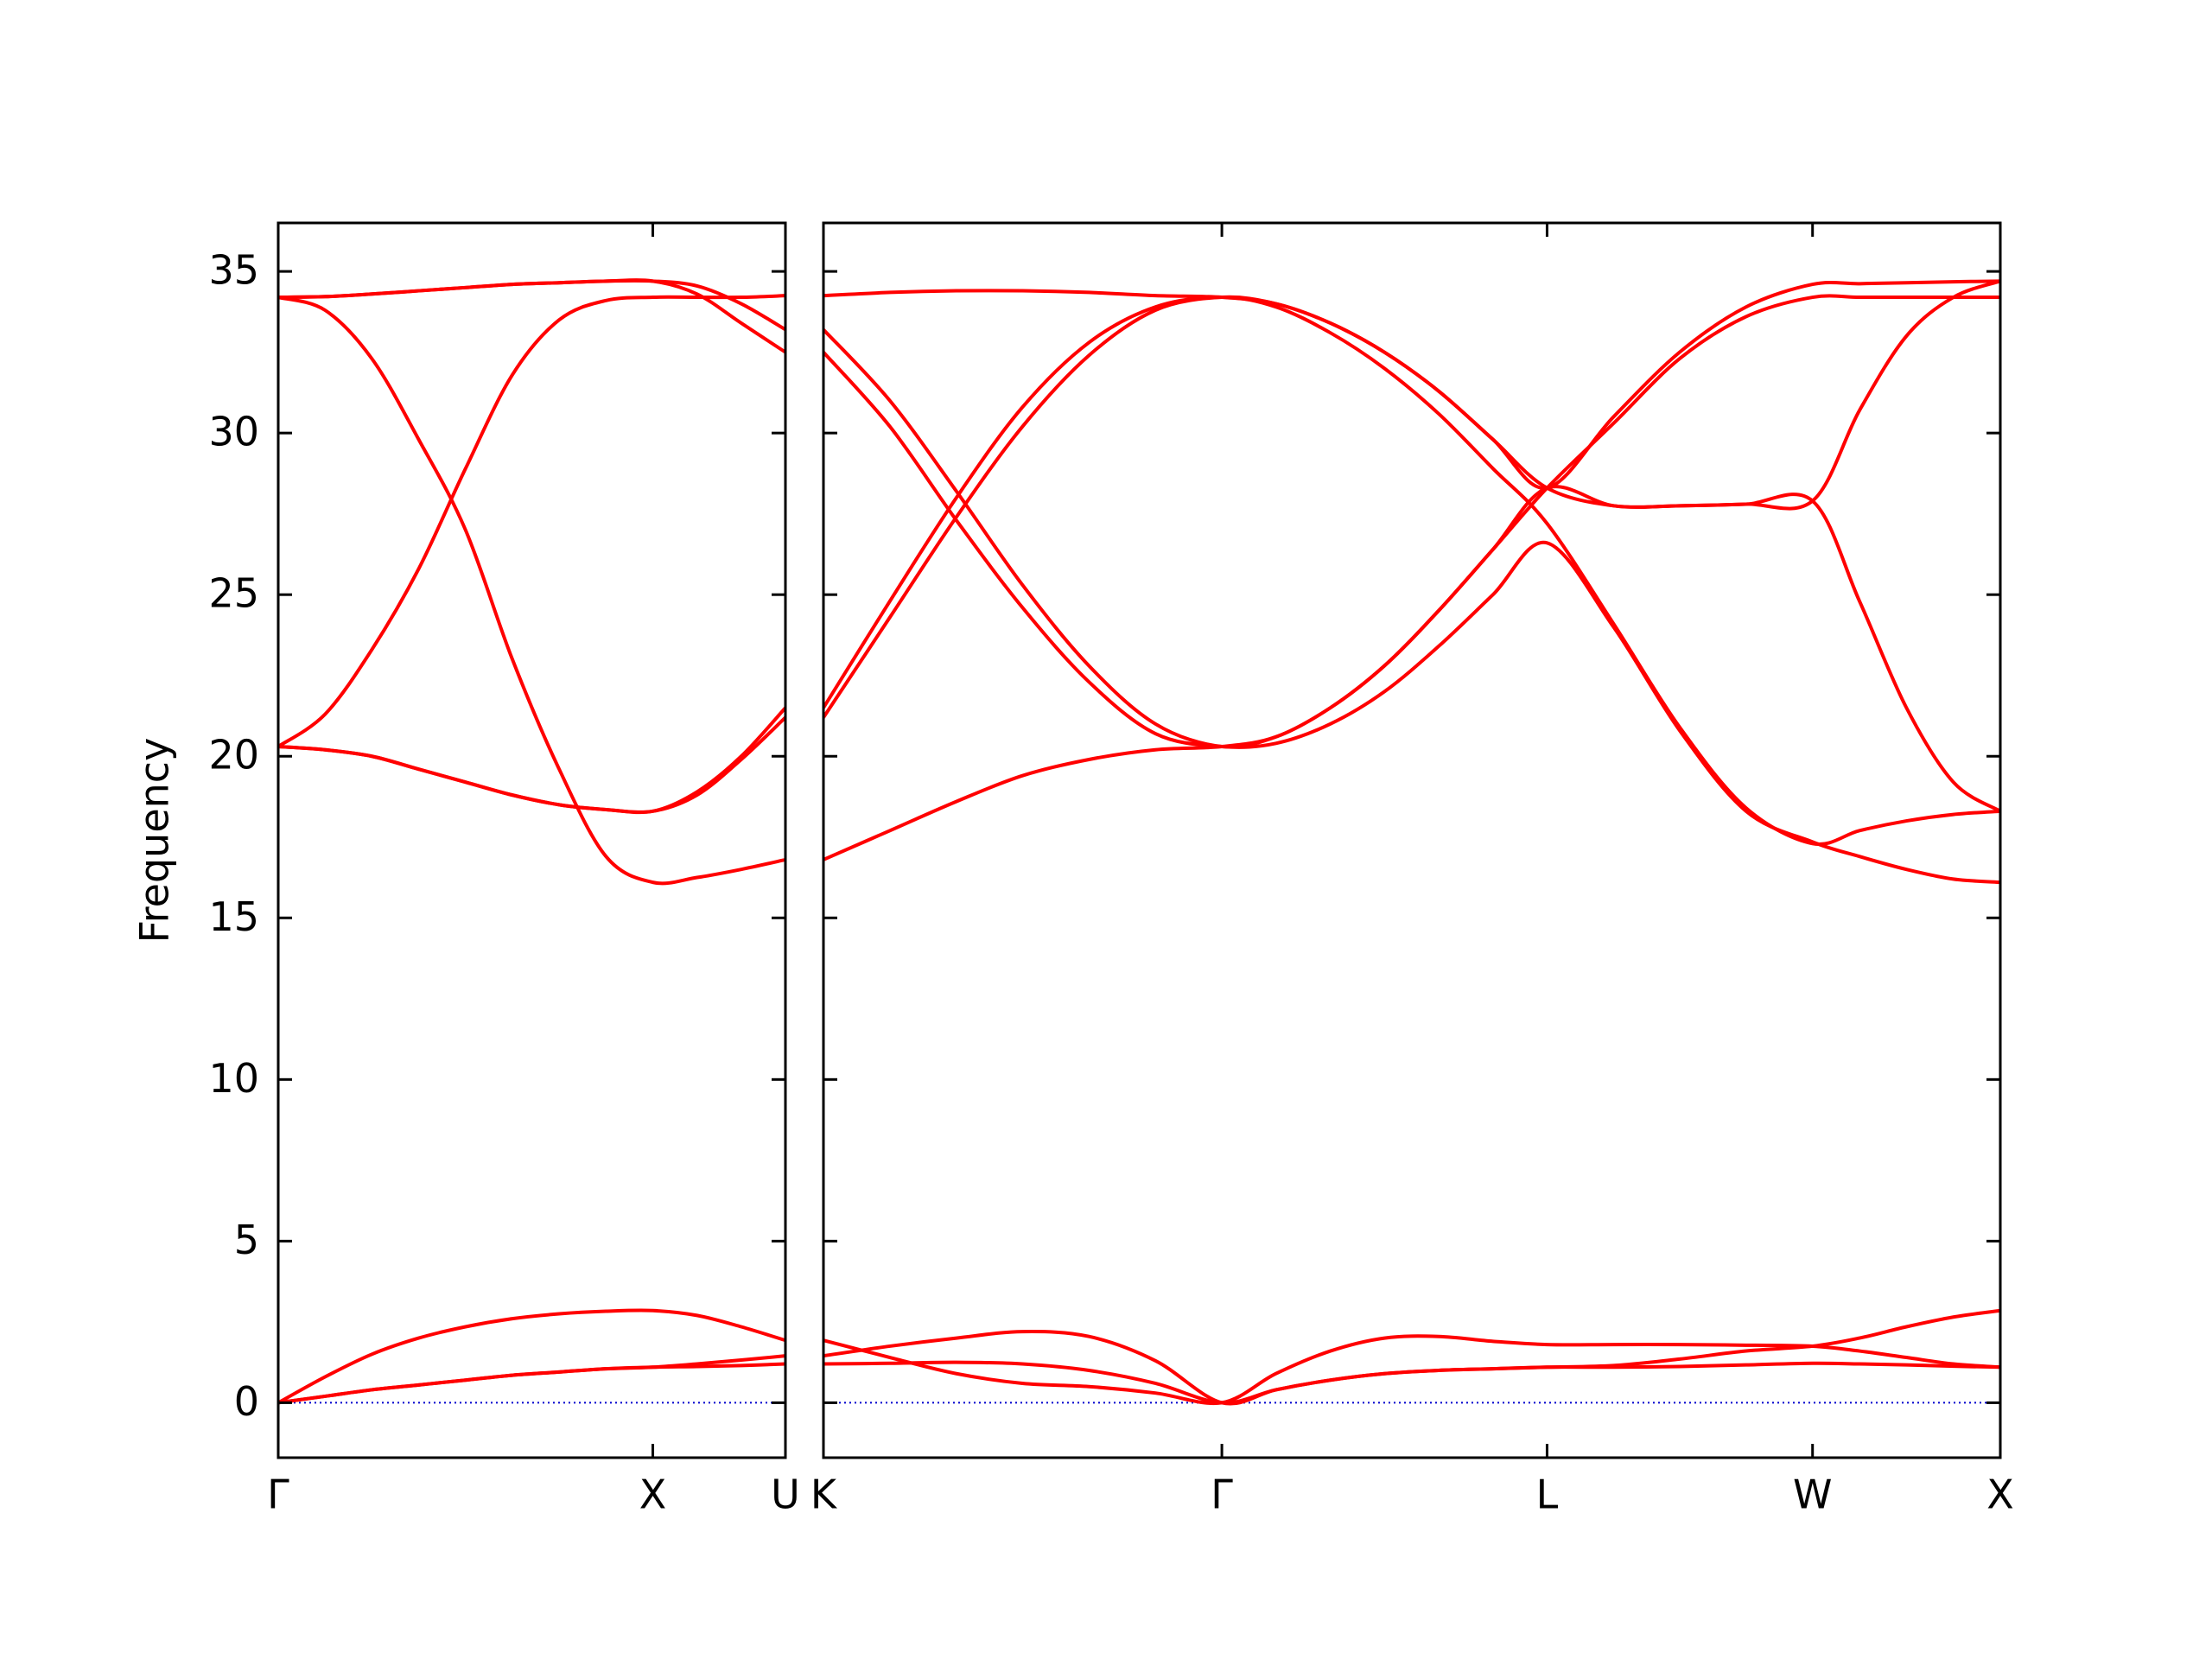 Image resolution: width=2212 pixels, height=1659 pixels. What do you see at coordinates (785, 1494) in the screenshot?
I see `x-tick-label: U` at bounding box center [785, 1494].